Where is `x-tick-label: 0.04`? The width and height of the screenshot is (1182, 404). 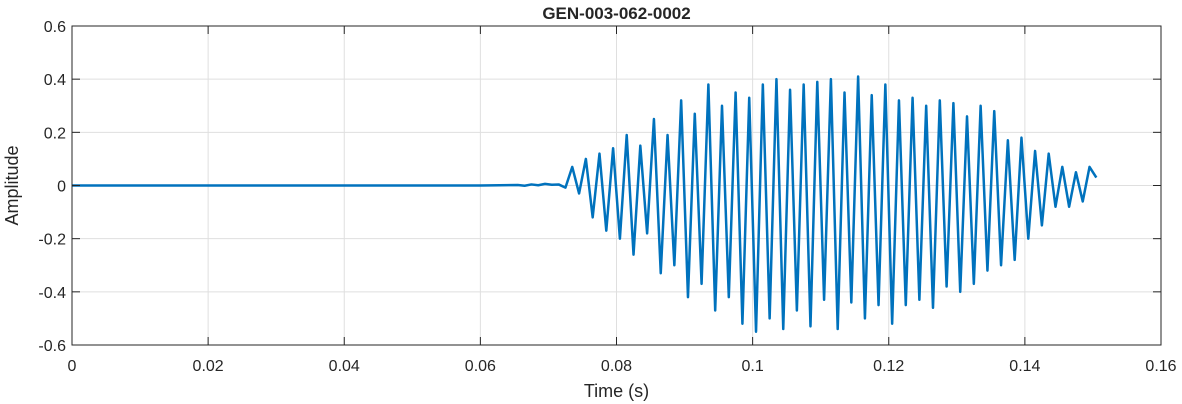 x-tick-label: 0.04 is located at coordinates (344, 366).